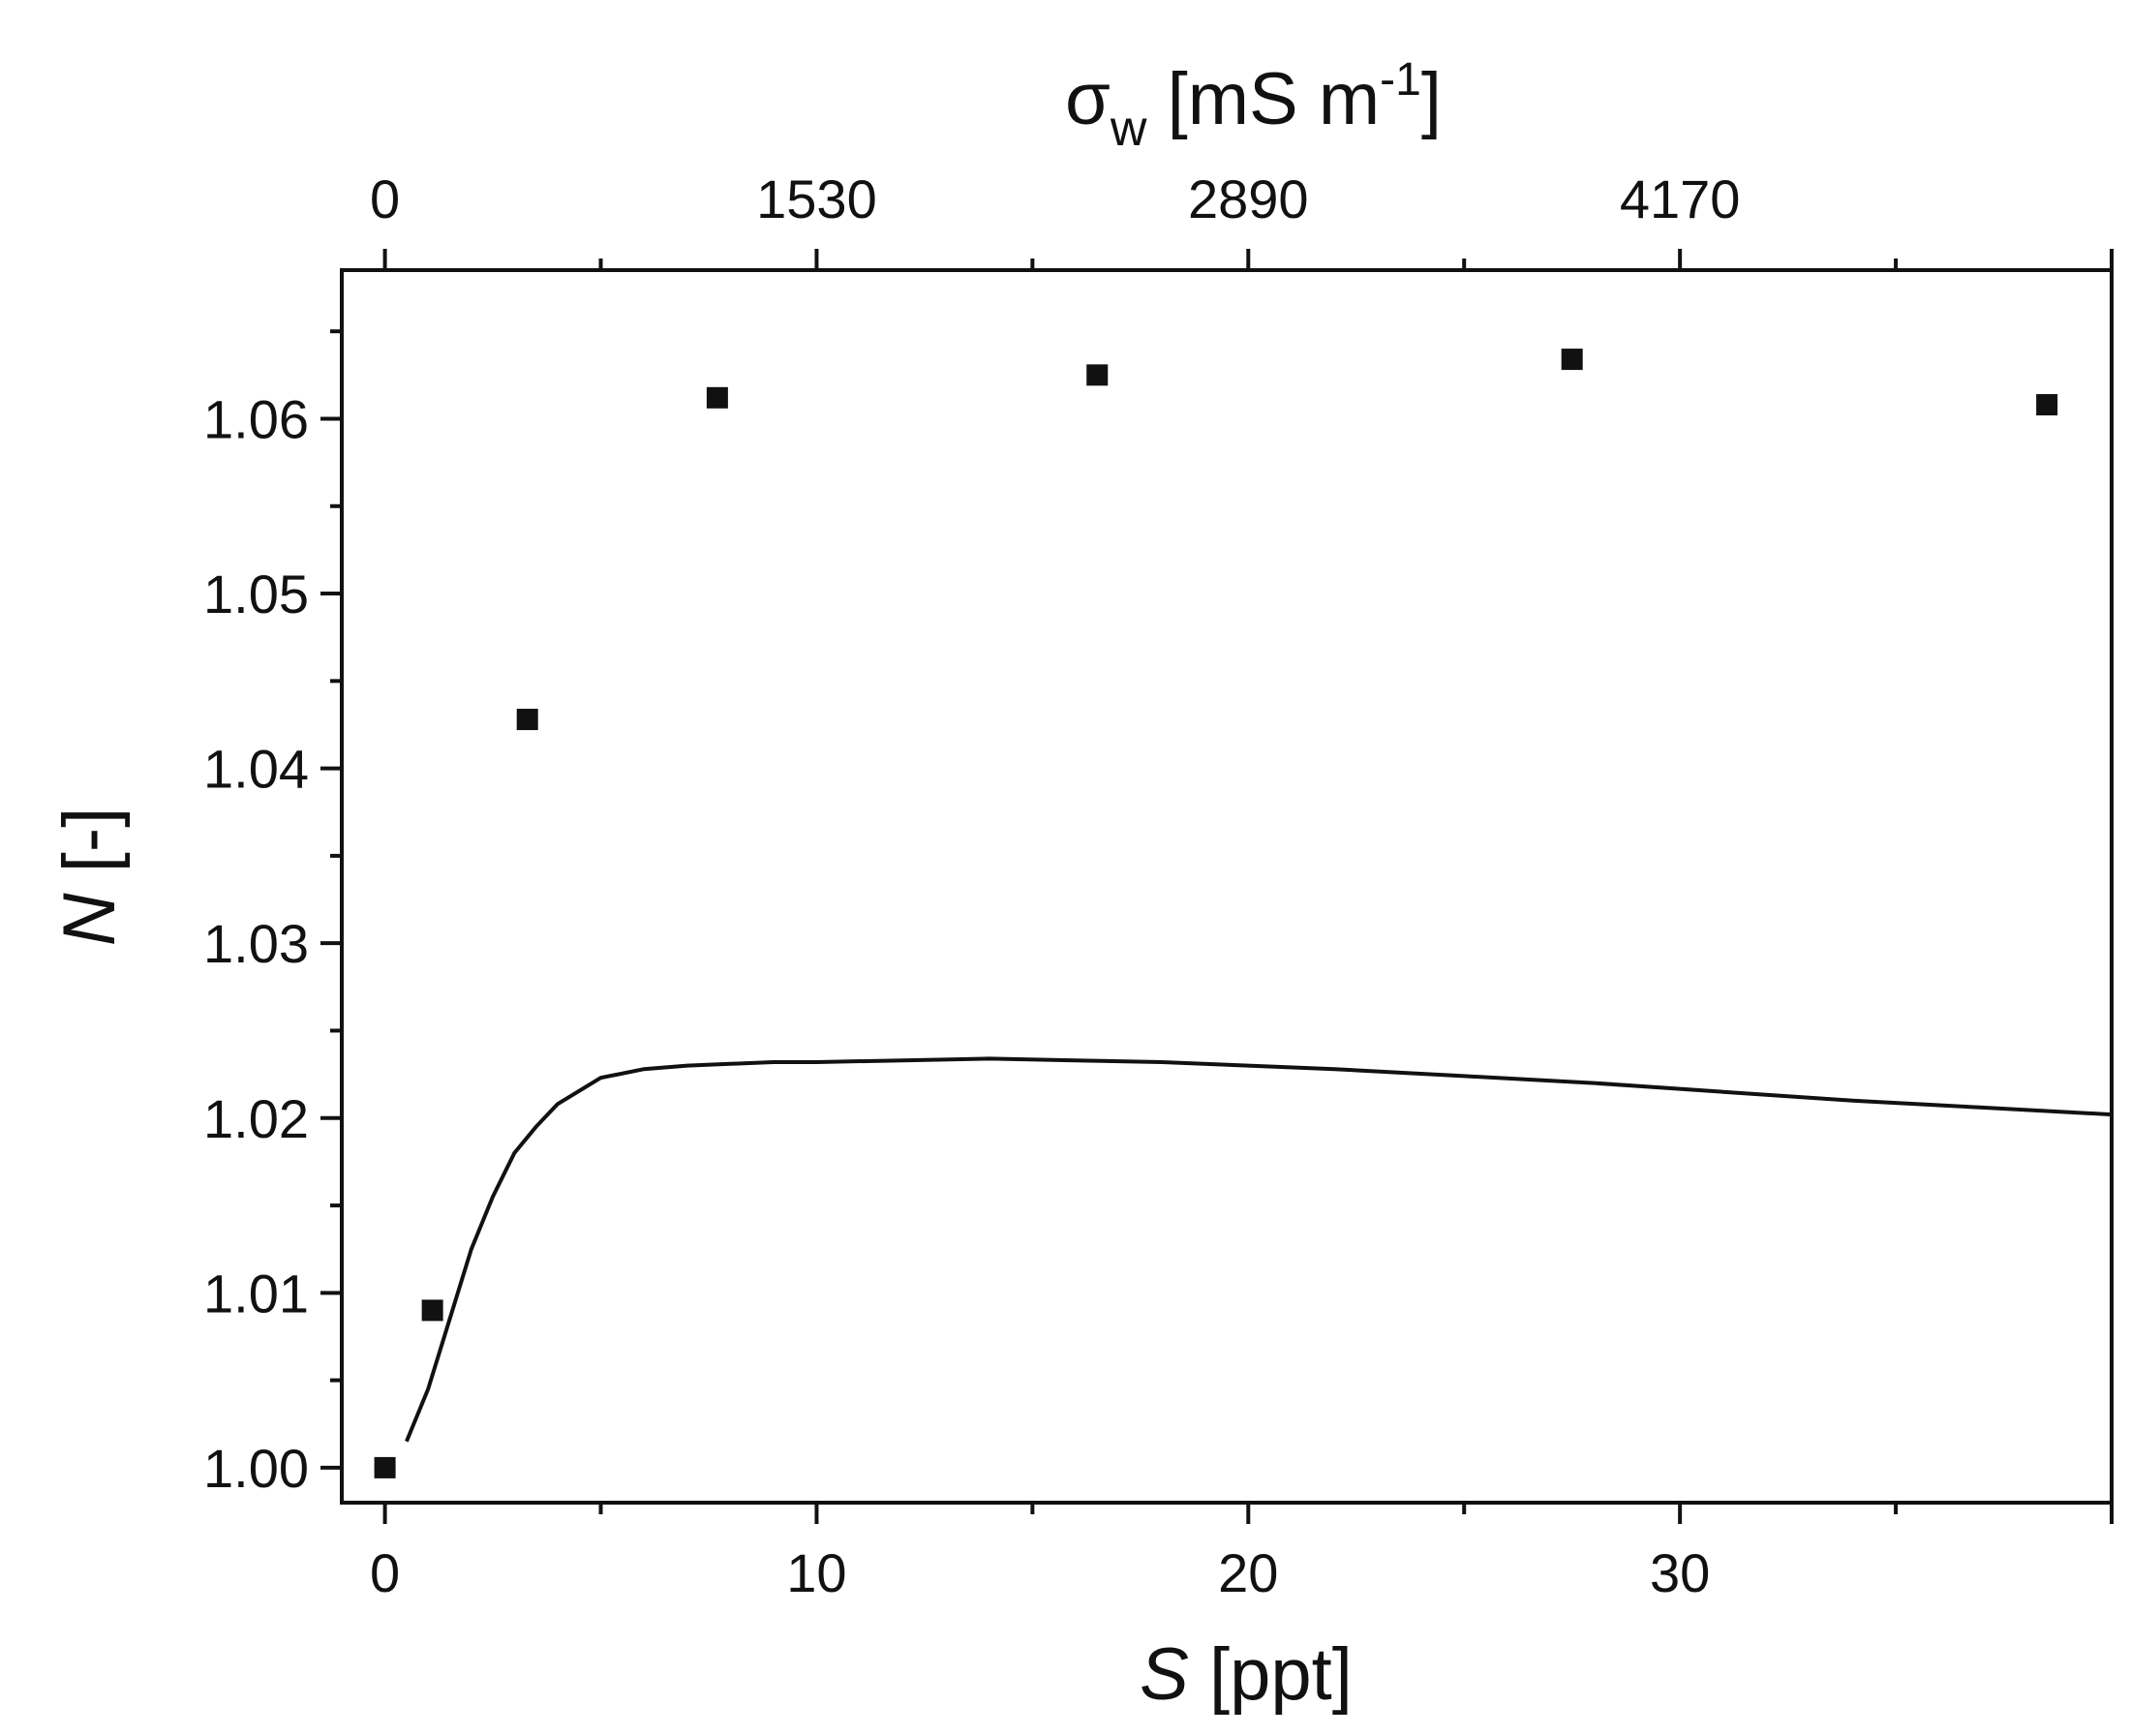  Describe the element at coordinates (1680, 198) in the screenshot. I see `top-tick-label: 4170` at that location.